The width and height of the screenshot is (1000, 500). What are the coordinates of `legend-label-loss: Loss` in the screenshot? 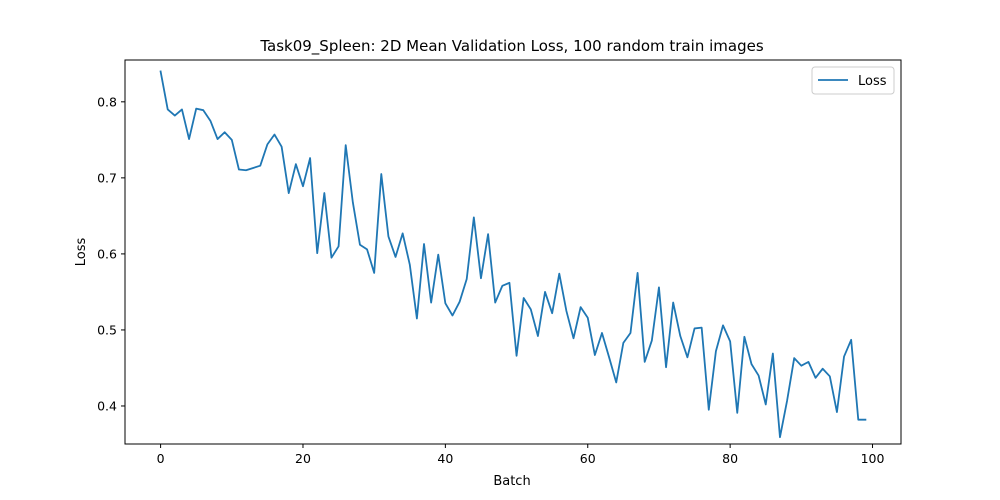 It's located at (872, 81).